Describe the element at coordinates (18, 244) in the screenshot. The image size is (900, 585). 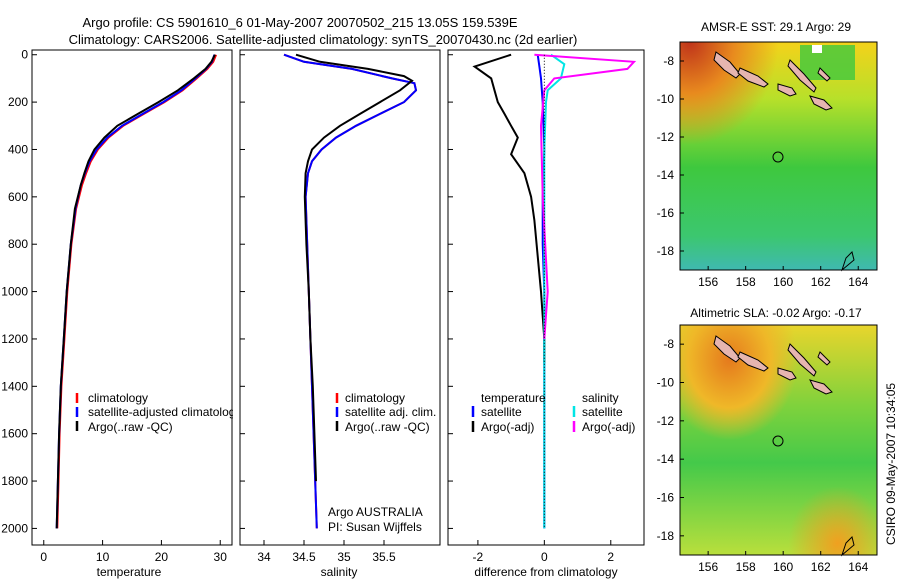
I see `y-tick-label: 800` at that location.